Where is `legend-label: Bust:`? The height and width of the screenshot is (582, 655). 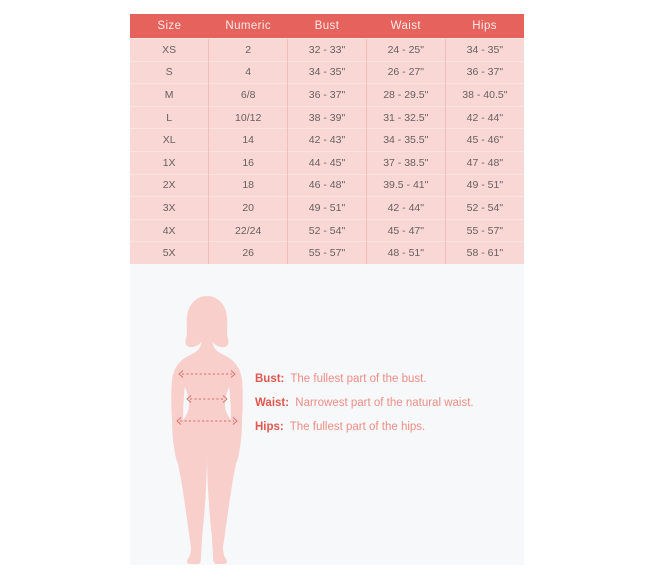
legend-label: Bust: is located at coordinates (270, 379).